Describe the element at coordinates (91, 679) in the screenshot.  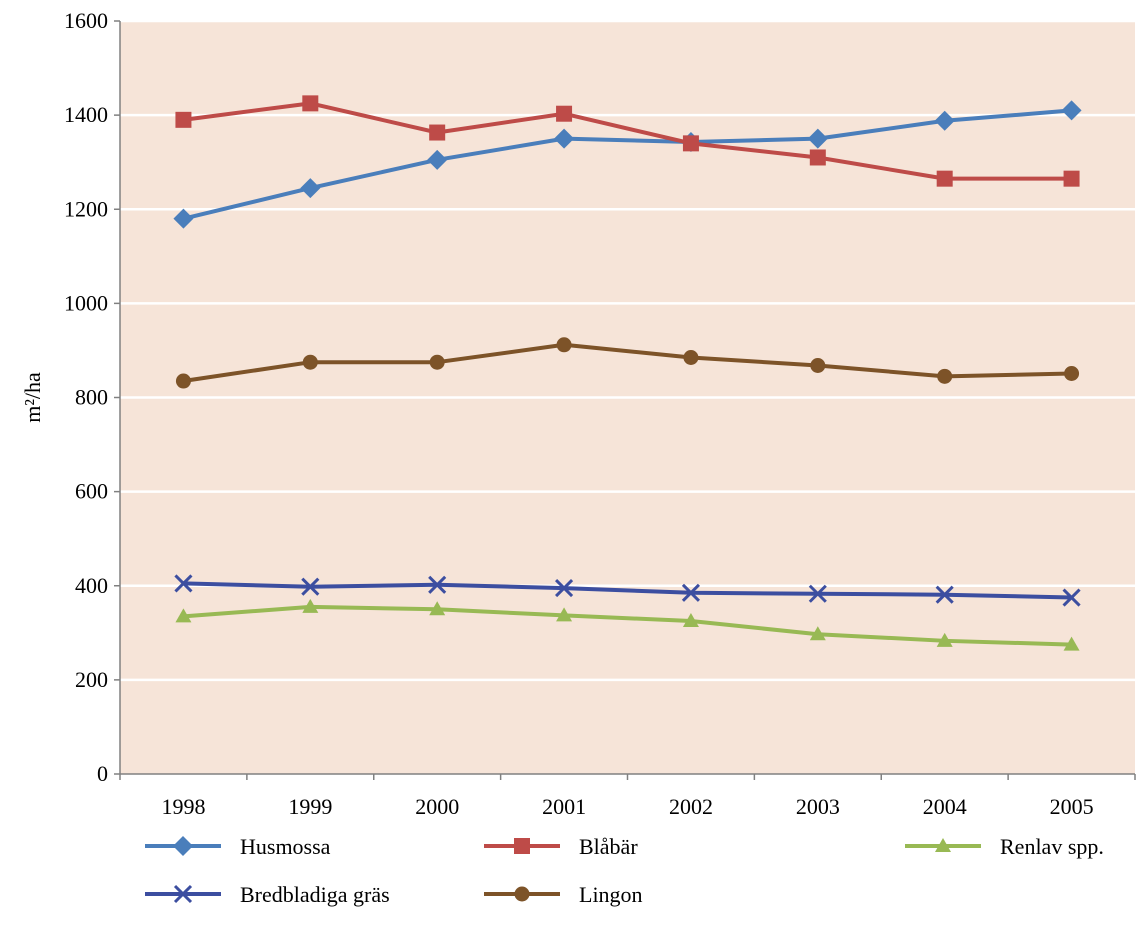
I see `y-tick-label: 200` at that location.